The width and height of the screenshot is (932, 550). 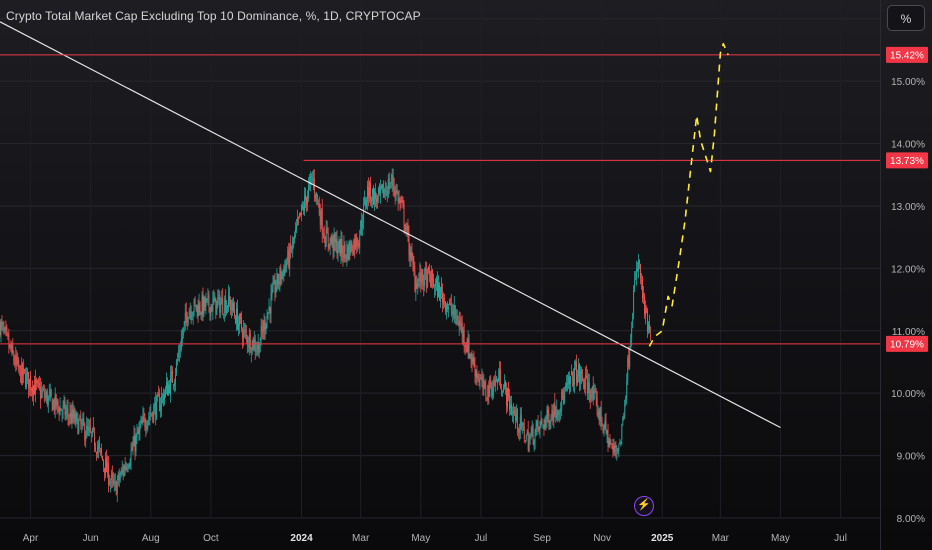 I want to click on projection-path, so click(x=688, y=194).